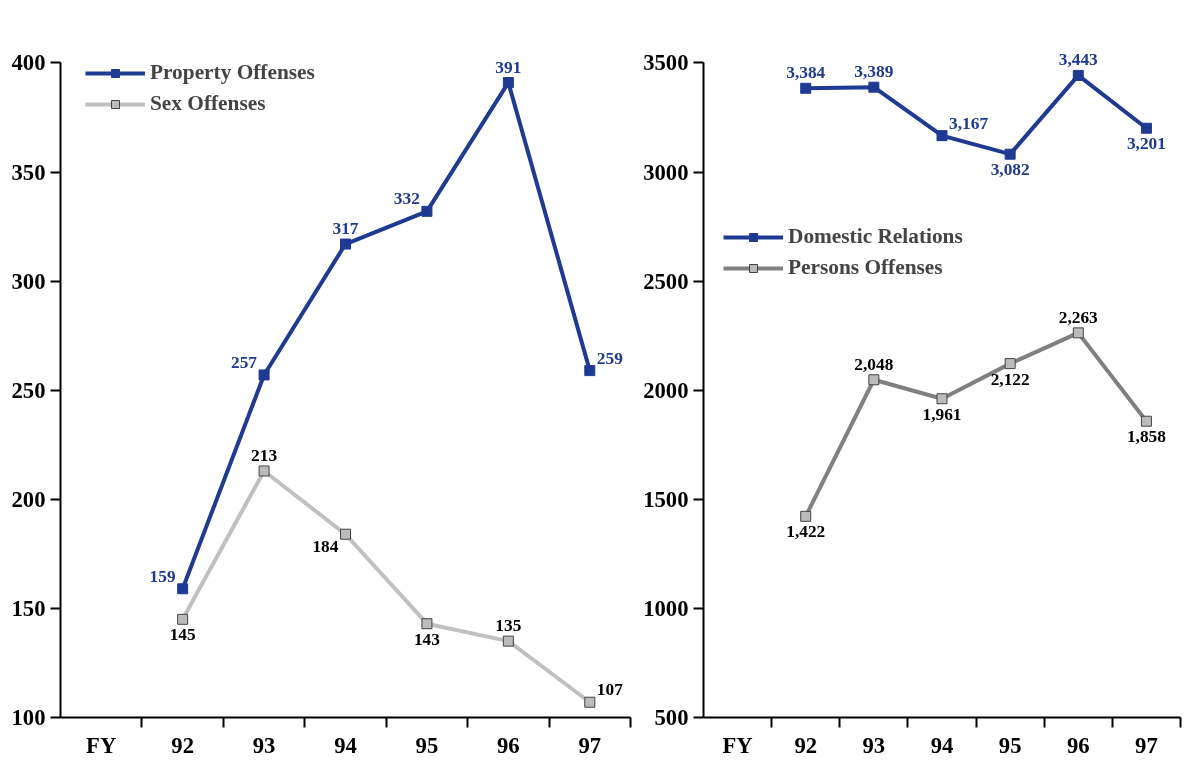 The image size is (1197, 769). Describe the element at coordinates (666, 281) in the screenshot. I see `y-tick-label: 2500` at that location.